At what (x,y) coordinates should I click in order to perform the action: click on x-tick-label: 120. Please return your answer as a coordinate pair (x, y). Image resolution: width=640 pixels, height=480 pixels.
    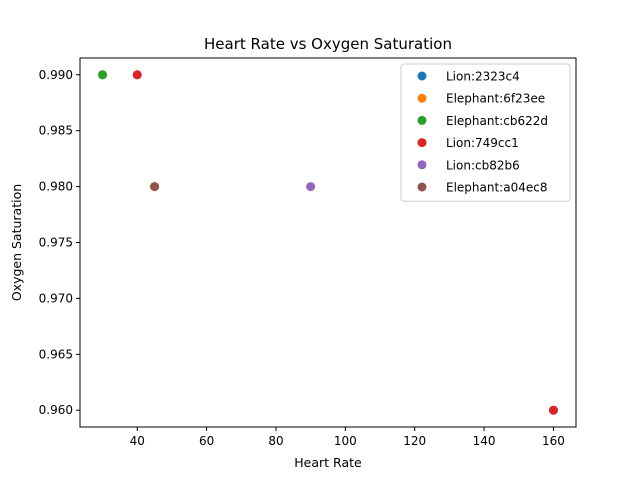
    Looking at the image, I should click on (414, 441).